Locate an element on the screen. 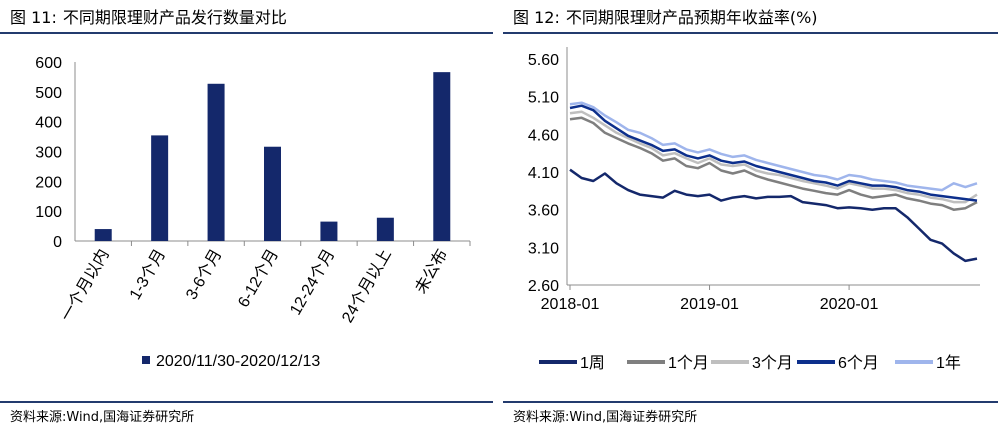  x-tick-label: 3-6个月 is located at coordinates (203, 274).